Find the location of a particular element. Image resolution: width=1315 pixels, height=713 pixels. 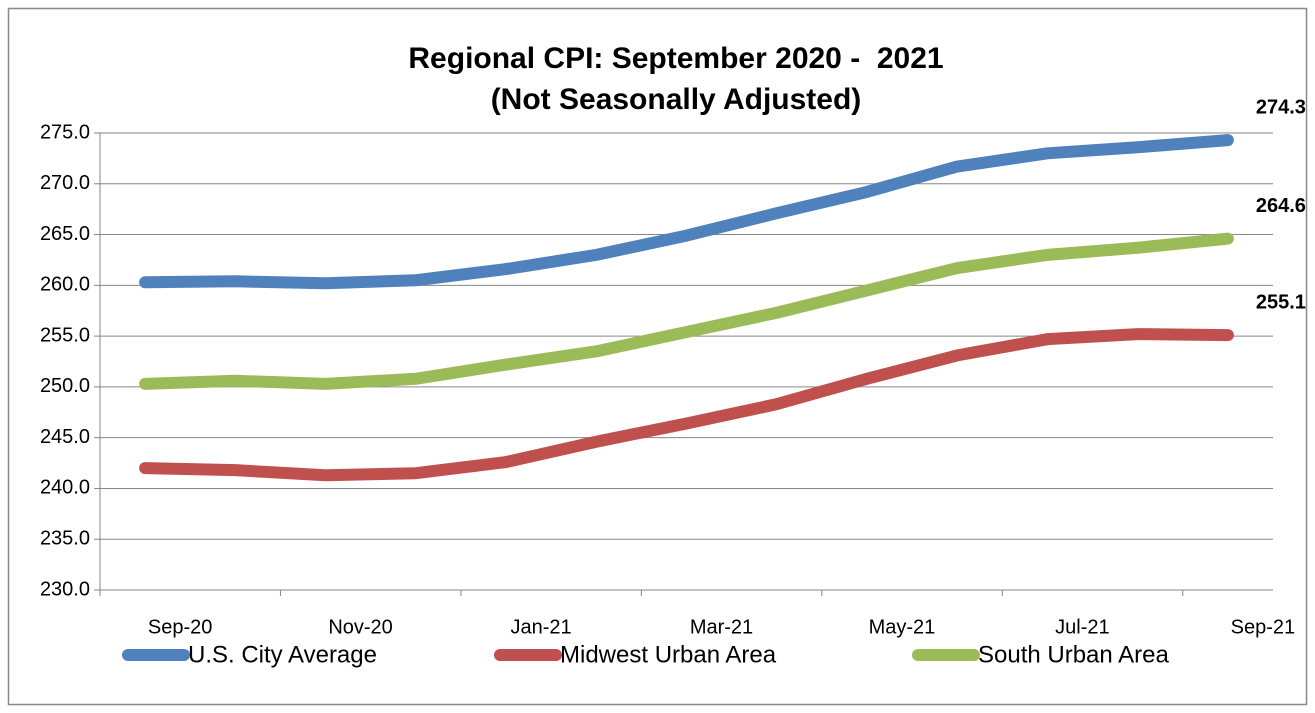

y-tick-label: 255.0 is located at coordinates (65, 335).